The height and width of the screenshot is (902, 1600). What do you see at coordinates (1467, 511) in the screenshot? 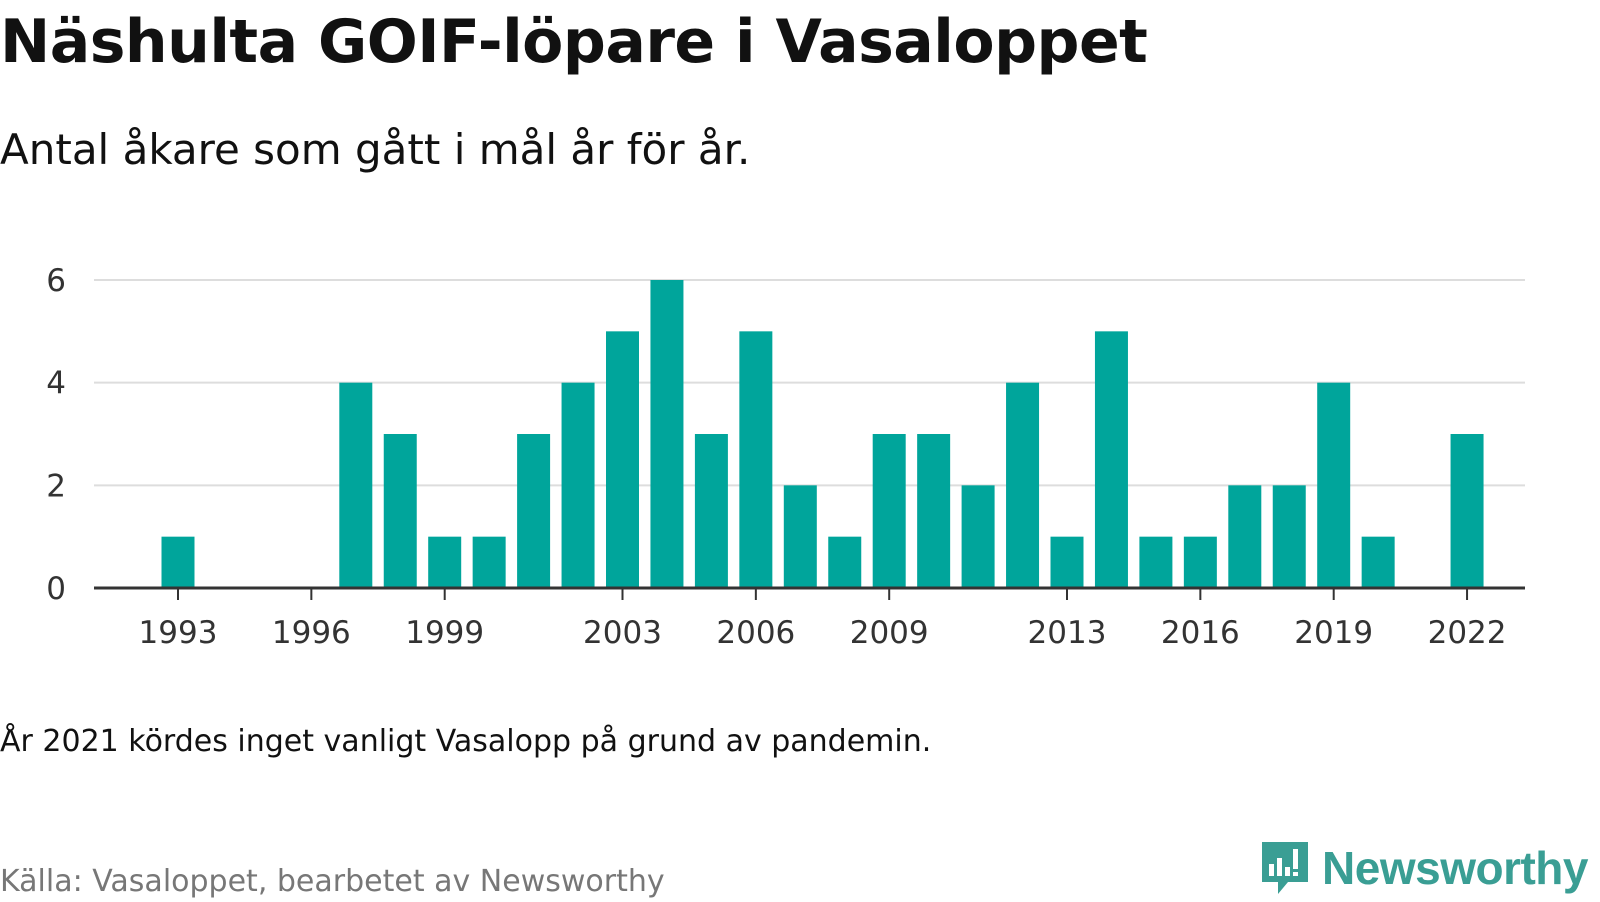
I see `bar-2022` at bounding box center [1467, 511].